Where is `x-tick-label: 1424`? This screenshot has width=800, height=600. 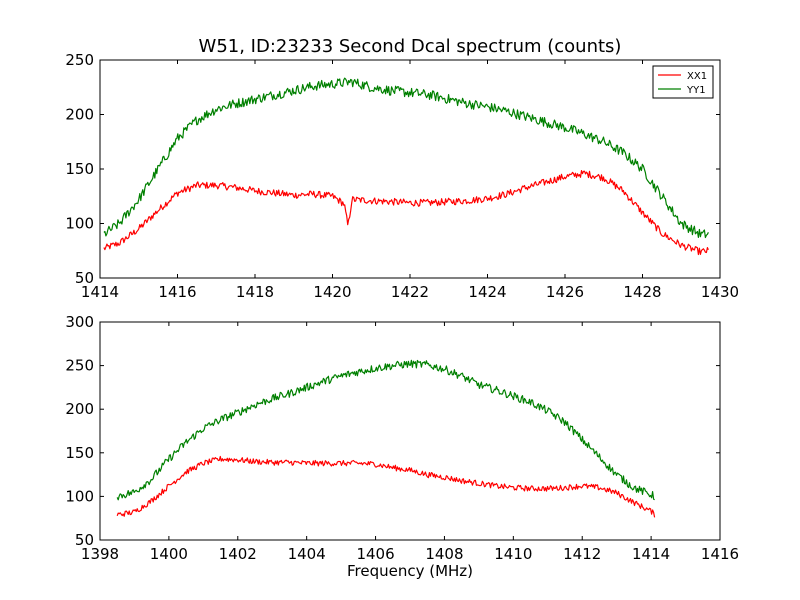 x-tick-label: 1424 is located at coordinates (487, 292).